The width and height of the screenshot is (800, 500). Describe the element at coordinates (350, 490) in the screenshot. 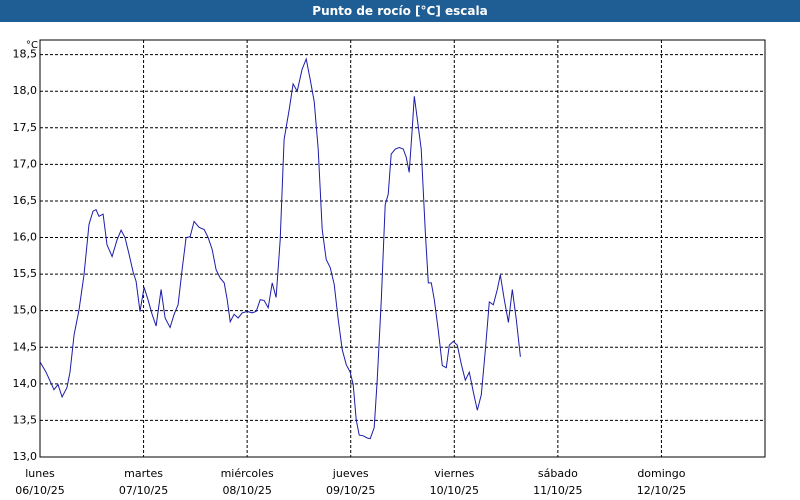

I see `x-tick-date: 09/10/25` at that location.